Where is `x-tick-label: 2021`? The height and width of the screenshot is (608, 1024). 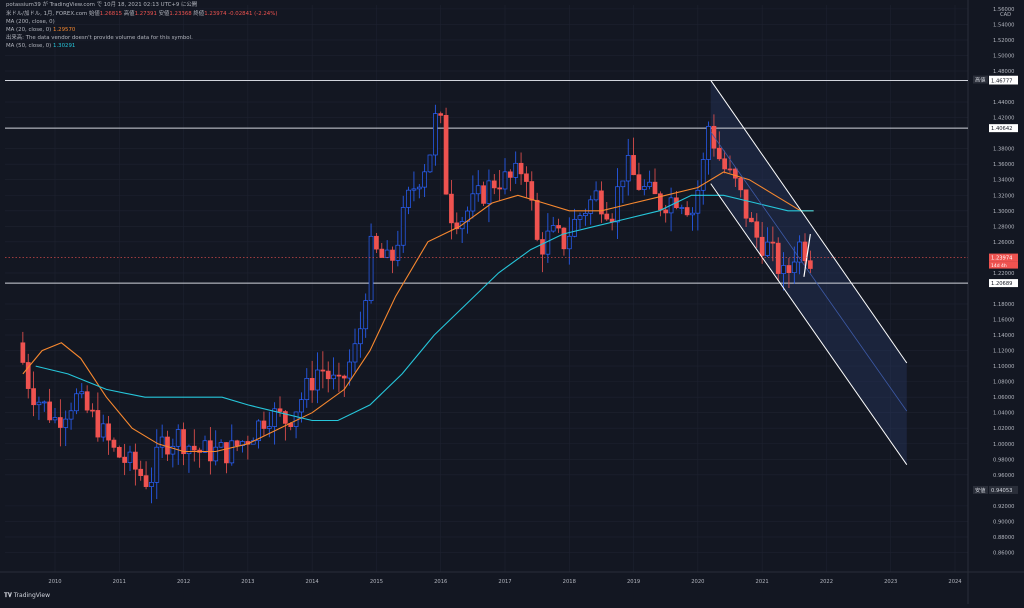
x-tick-label: 2021 is located at coordinates (762, 582).